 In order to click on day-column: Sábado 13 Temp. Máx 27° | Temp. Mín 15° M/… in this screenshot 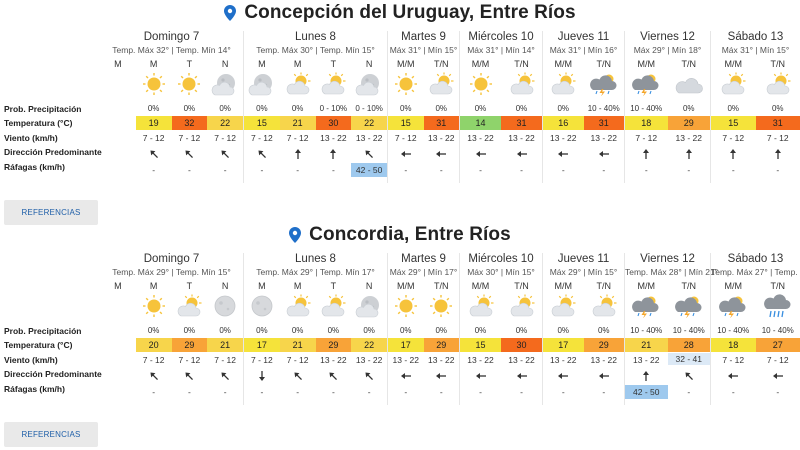, I will do `click(755, 329)`.